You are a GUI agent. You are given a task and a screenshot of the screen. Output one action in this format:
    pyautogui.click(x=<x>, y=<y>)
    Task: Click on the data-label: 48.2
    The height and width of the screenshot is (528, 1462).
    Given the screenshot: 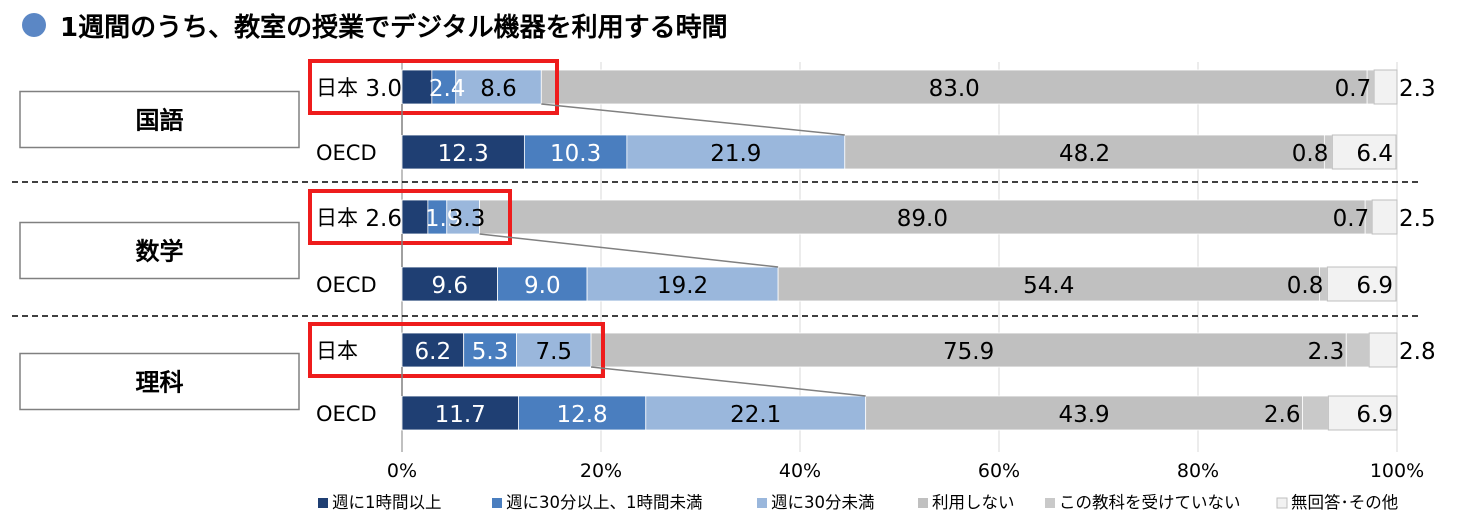 What is the action you would take?
    pyautogui.click(x=1084, y=154)
    